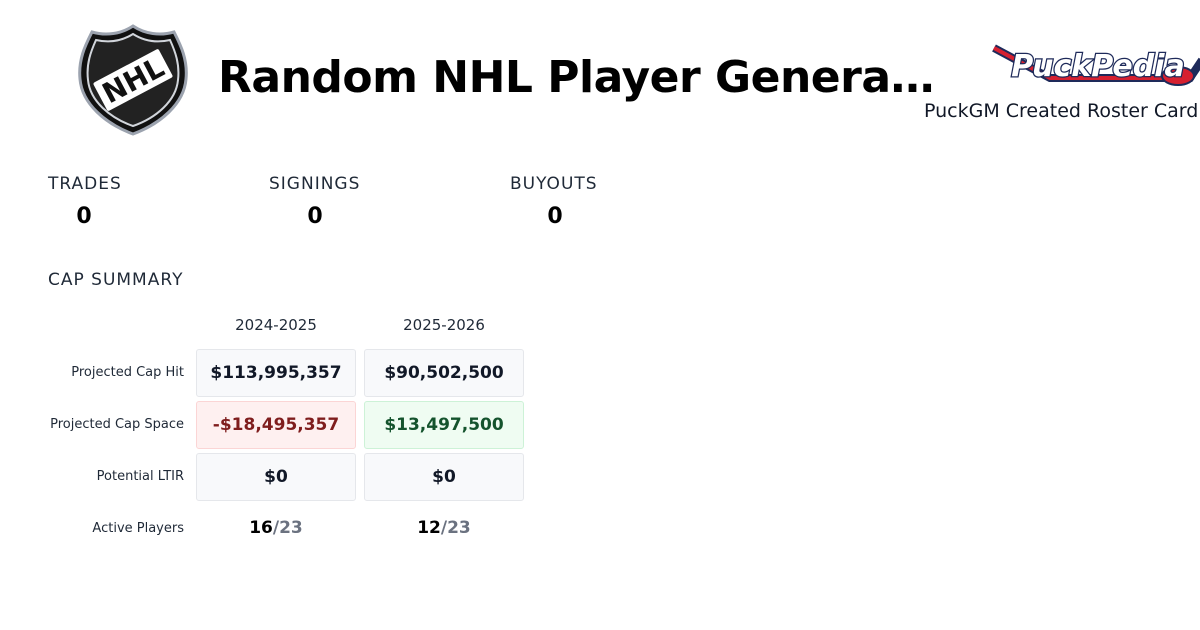 This screenshot has height=630, width=1200. I want to click on svg-text: PuckPedia, so click(1098, 66).